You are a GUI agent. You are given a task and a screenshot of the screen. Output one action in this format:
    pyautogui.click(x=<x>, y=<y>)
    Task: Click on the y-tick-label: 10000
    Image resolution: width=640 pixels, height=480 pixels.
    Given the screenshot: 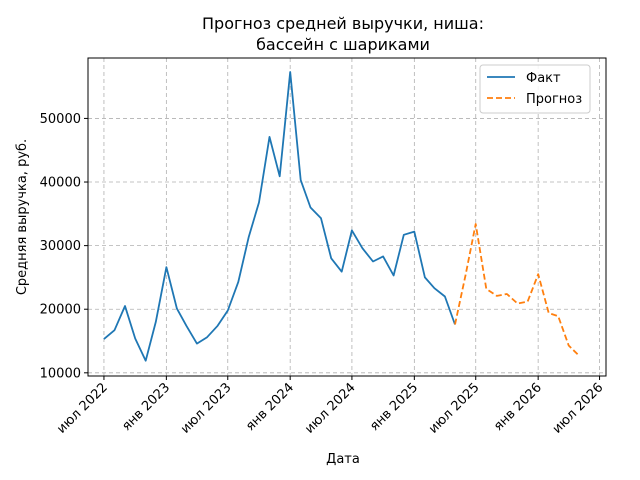 What is the action you would take?
    pyautogui.click(x=60, y=373)
    